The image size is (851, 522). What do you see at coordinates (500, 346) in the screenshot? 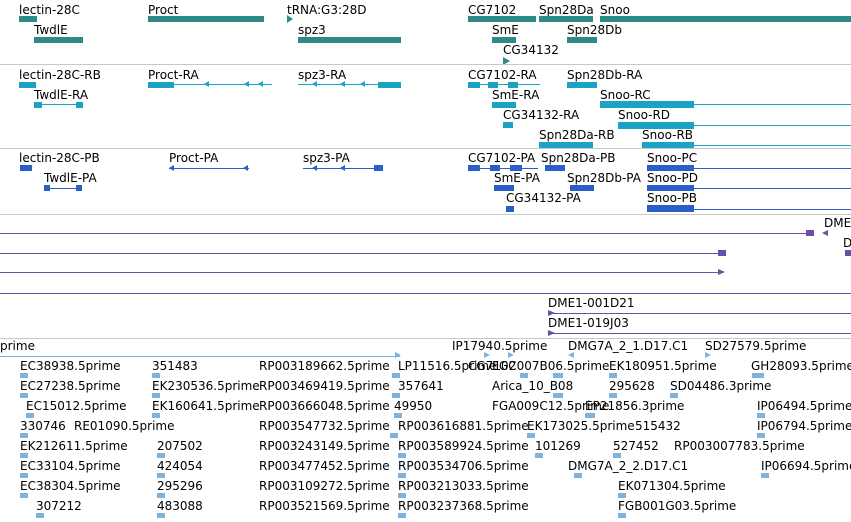
I see `est-label: IP17940.5prime` at bounding box center [500, 346].